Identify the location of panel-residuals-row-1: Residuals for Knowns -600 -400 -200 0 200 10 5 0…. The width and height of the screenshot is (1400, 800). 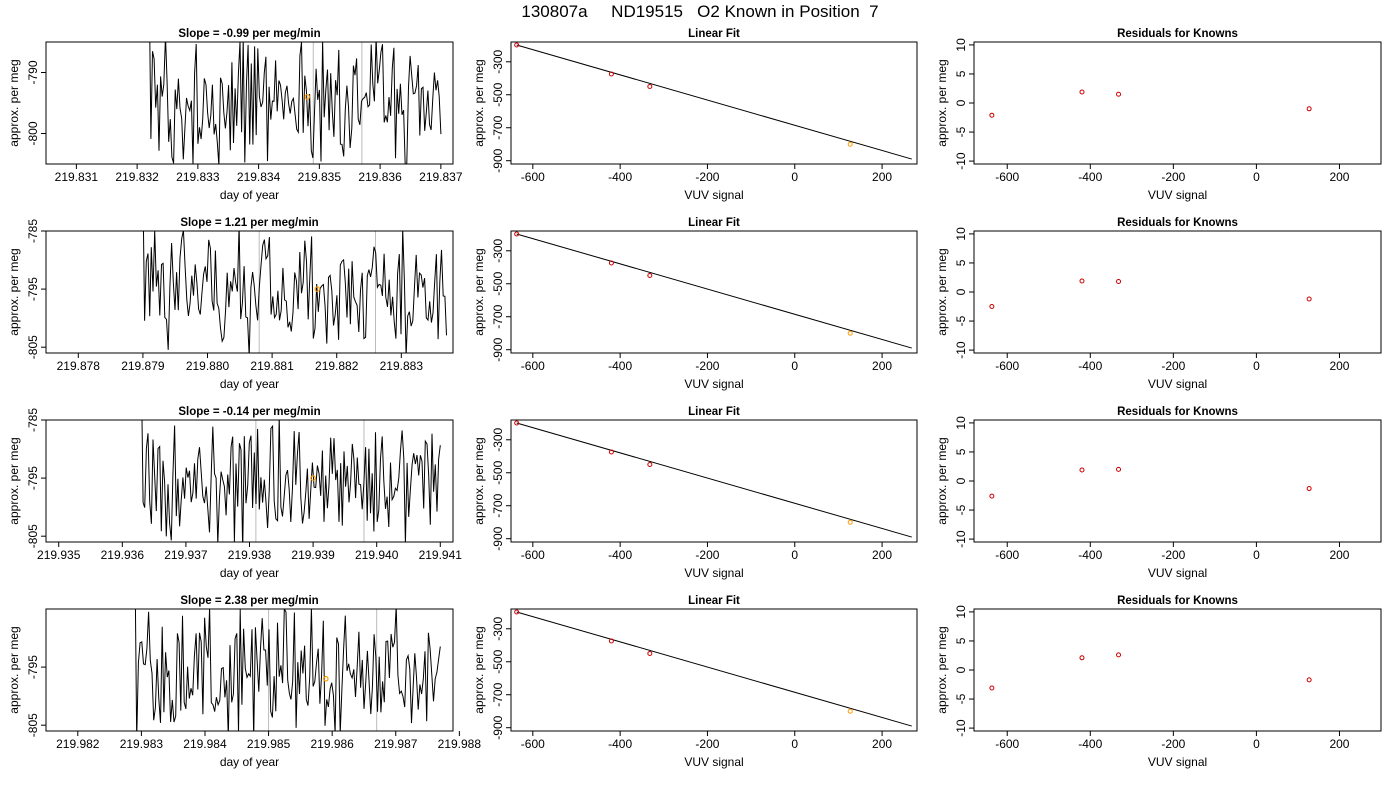
(1158, 115).